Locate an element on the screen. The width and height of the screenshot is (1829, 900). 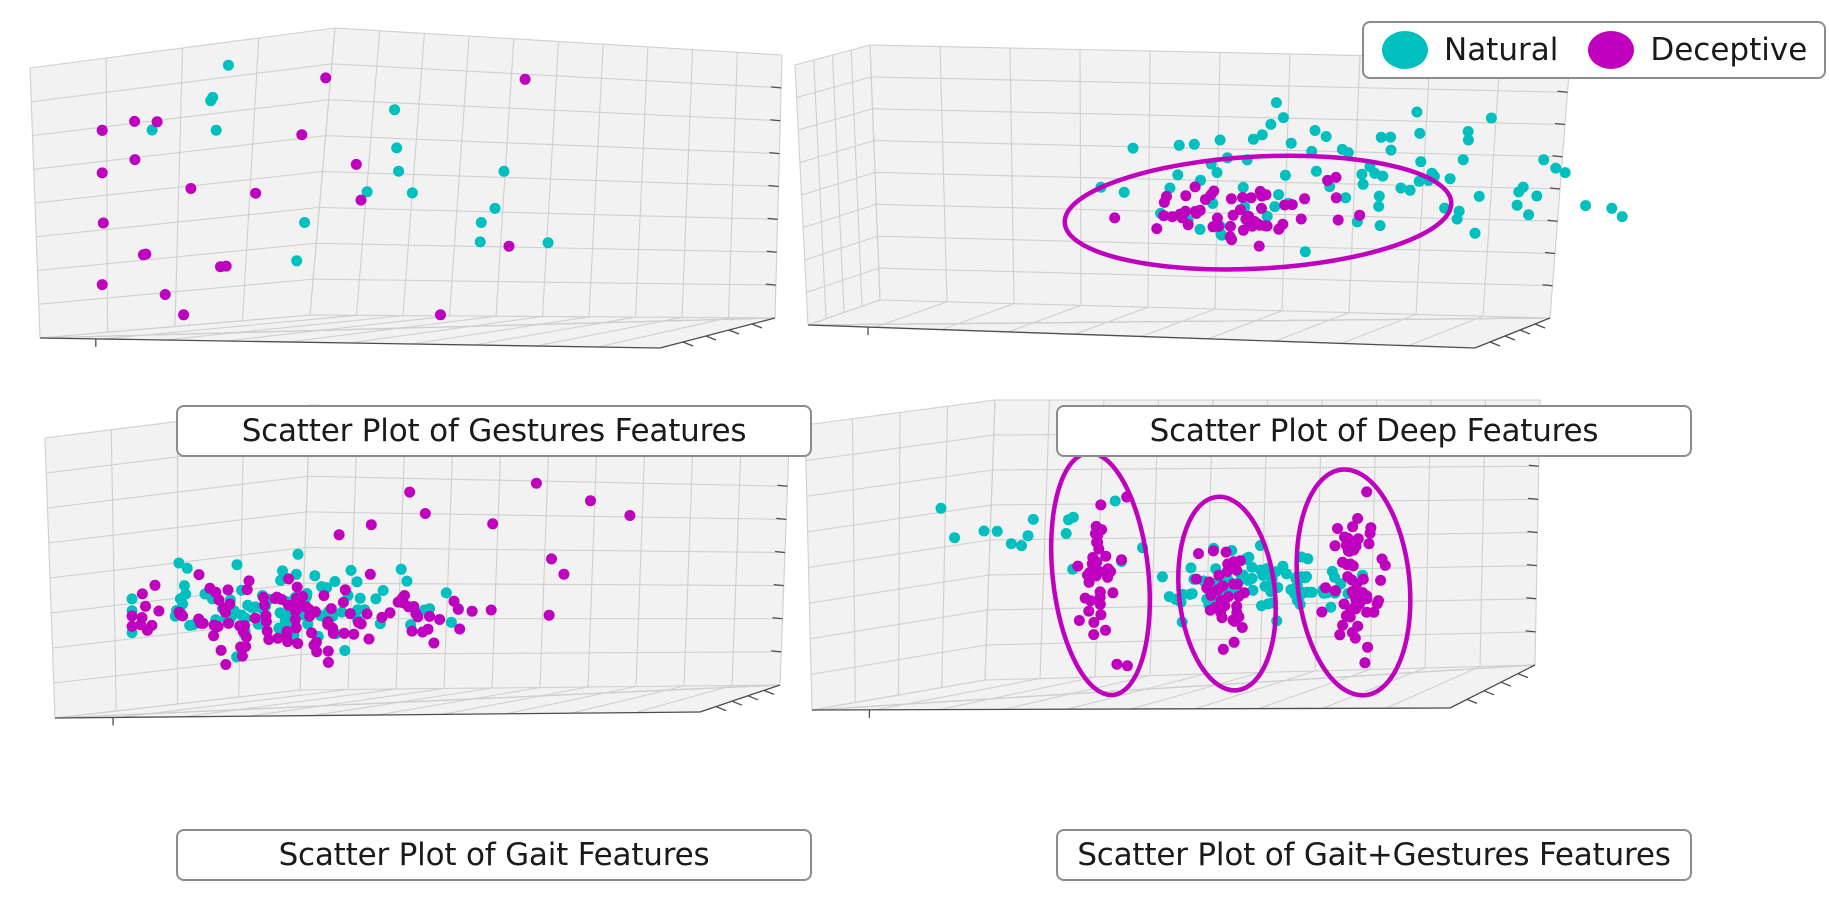
legend-entry-natural: Natural is located at coordinates (1470, 50).